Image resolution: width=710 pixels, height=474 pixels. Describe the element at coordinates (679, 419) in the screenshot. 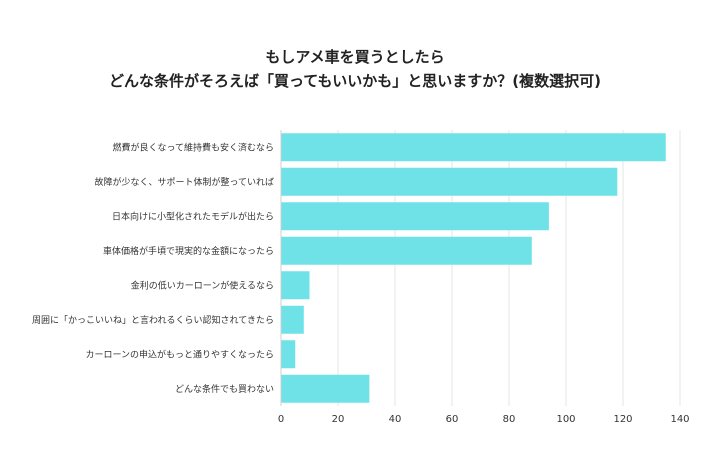

I see `x-tick-label: 140` at that location.